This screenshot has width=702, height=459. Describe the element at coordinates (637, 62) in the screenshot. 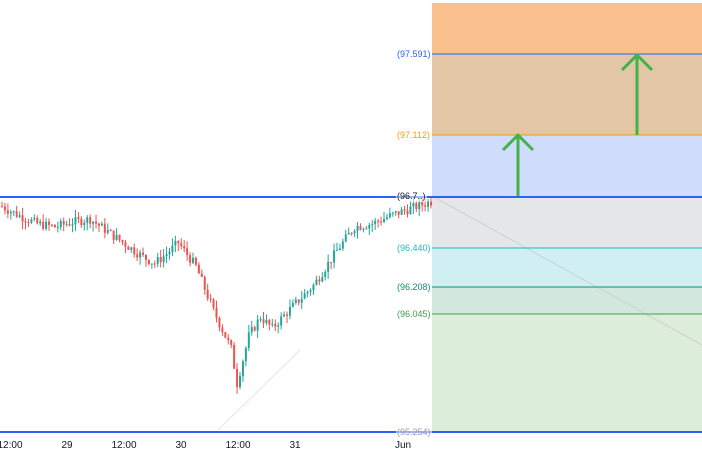

I see `arrow-up-2-head` at that location.